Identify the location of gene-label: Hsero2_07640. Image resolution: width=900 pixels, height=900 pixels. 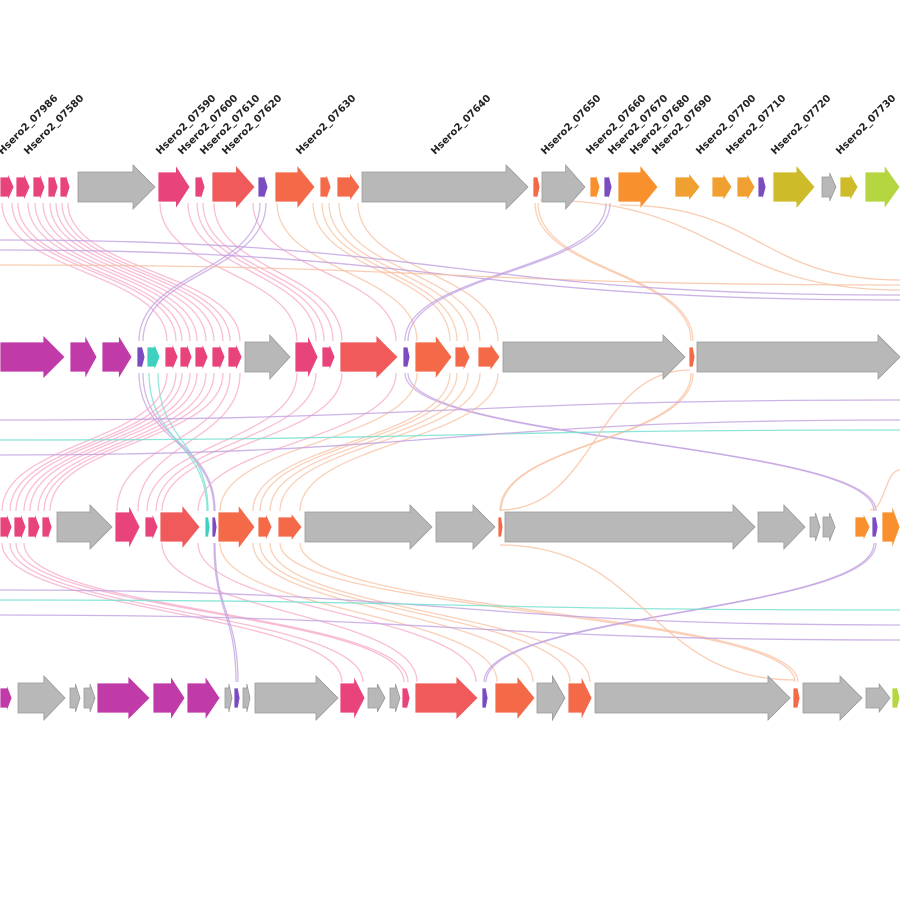
(461, 125).